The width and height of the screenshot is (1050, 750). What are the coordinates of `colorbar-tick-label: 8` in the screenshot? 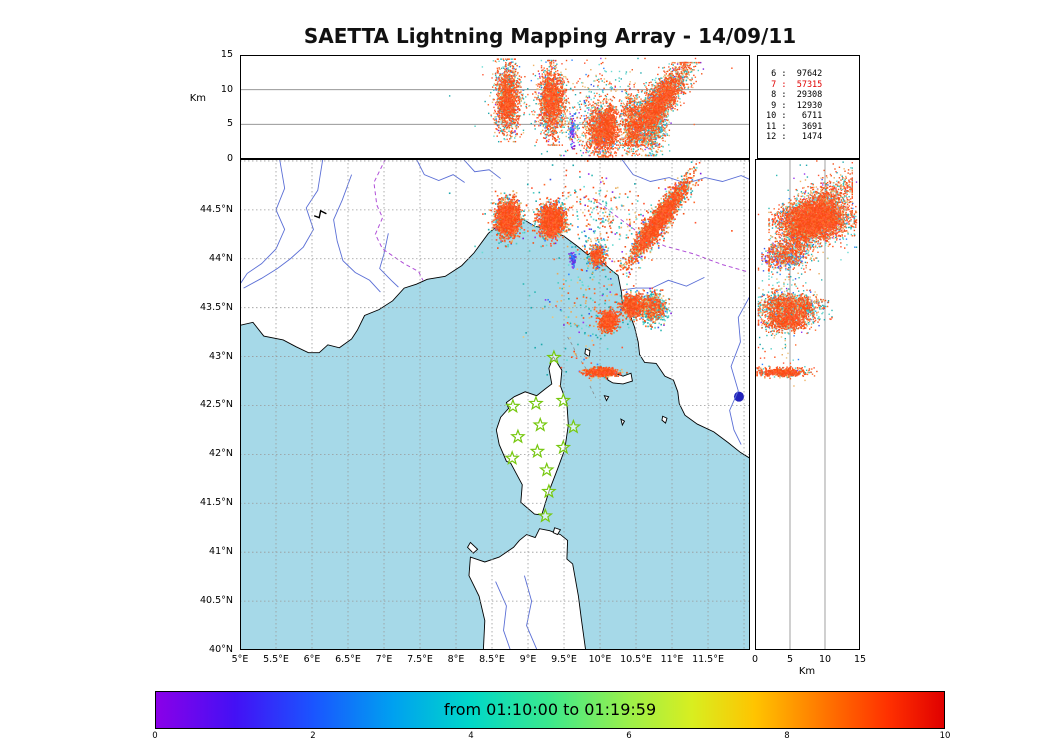 It's located at (787, 736).